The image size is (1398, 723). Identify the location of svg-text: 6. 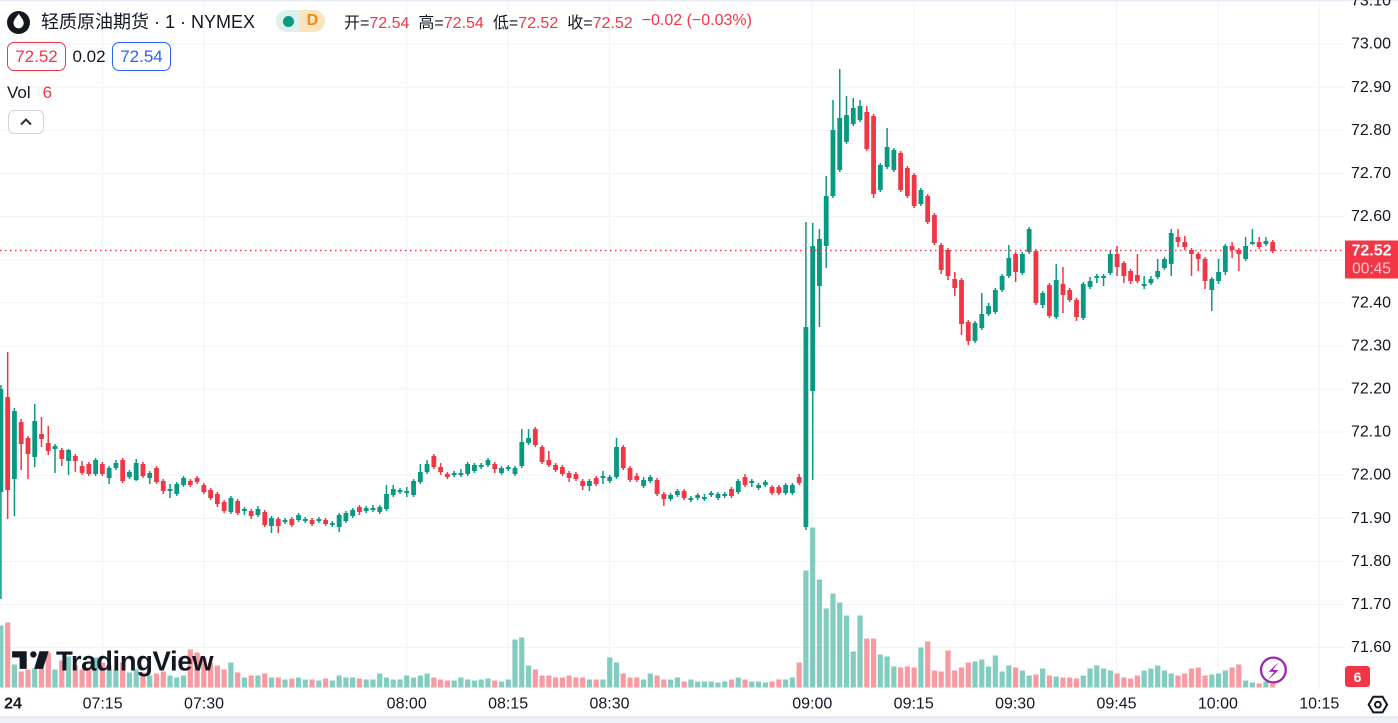
(1358, 677).